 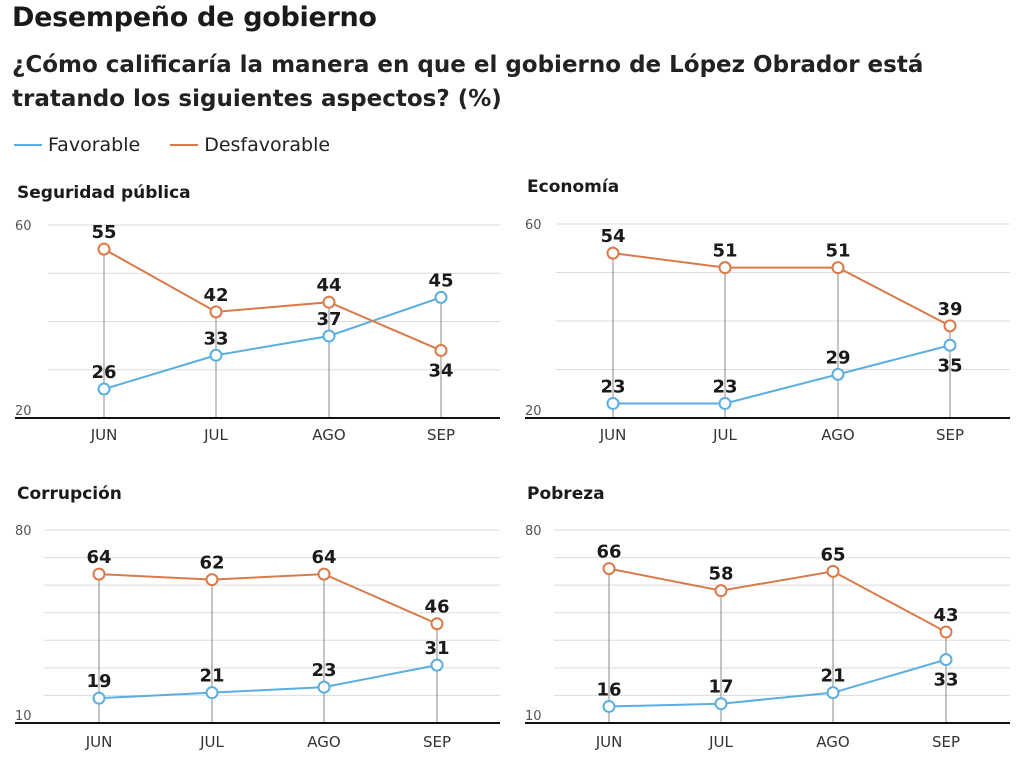 What do you see at coordinates (69, 494) in the screenshot?
I see `panel-title: Corrupción` at bounding box center [69, 494].